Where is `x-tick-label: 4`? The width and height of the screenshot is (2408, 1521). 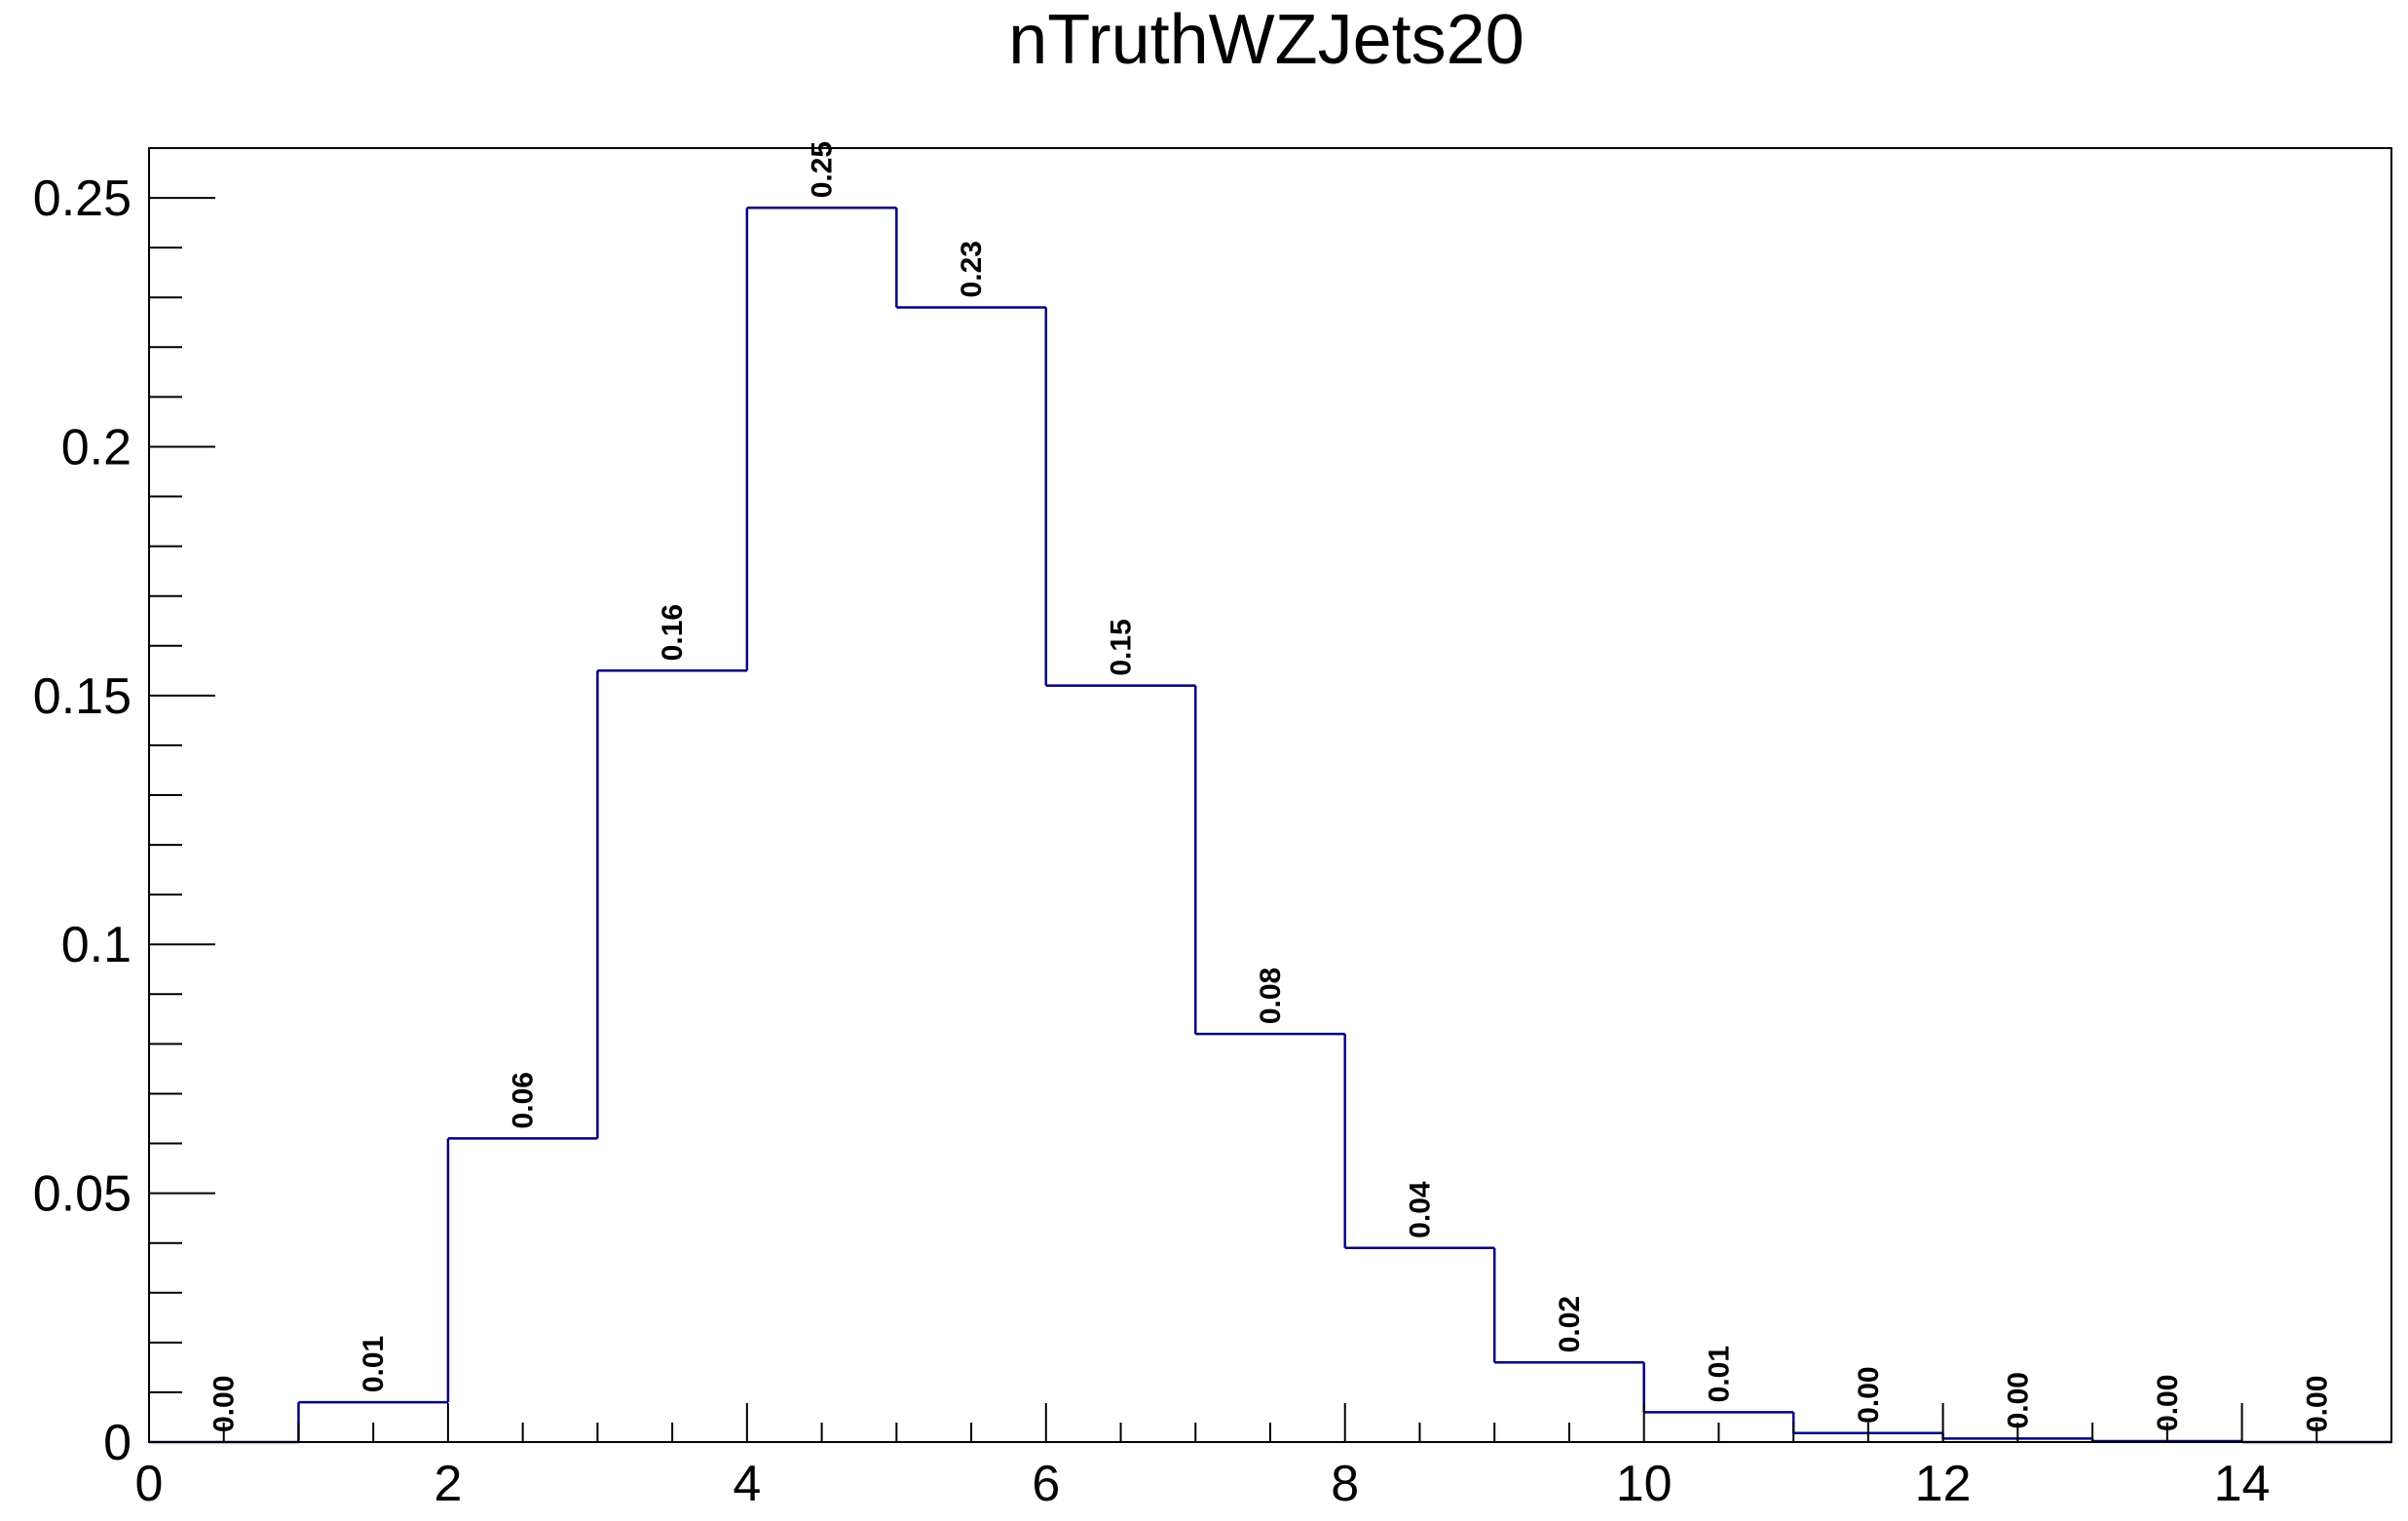 x-tick-label: 4 is located at coordinates (747, 1484).